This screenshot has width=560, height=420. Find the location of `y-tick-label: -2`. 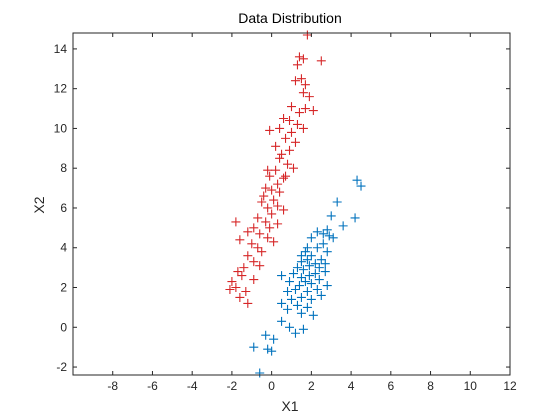

y-tick-label: -2 is located at coordinates (61, 367).